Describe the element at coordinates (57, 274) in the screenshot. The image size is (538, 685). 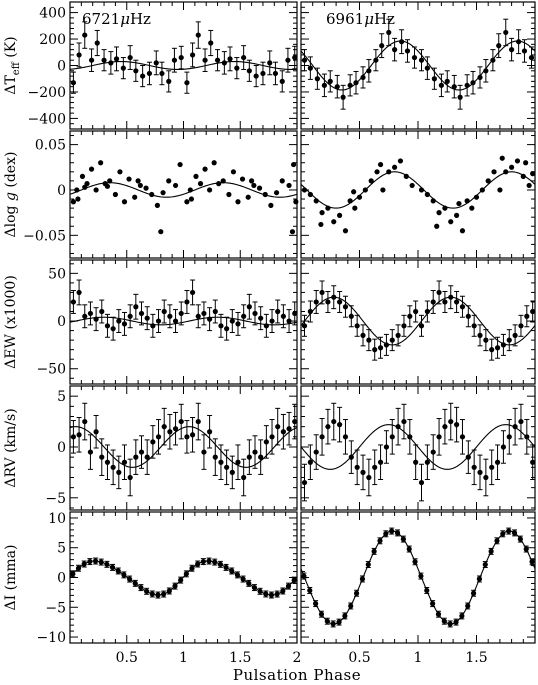
I see `y-tick-label: 50` at that location.